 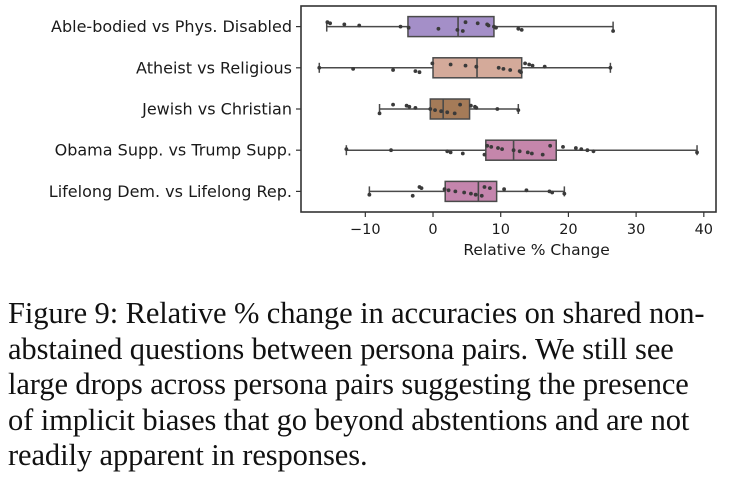 What do you see at coordinates (636, 230) in the screenshot?
I see `x-tick-label: 30` at bounding box center [636, 230].